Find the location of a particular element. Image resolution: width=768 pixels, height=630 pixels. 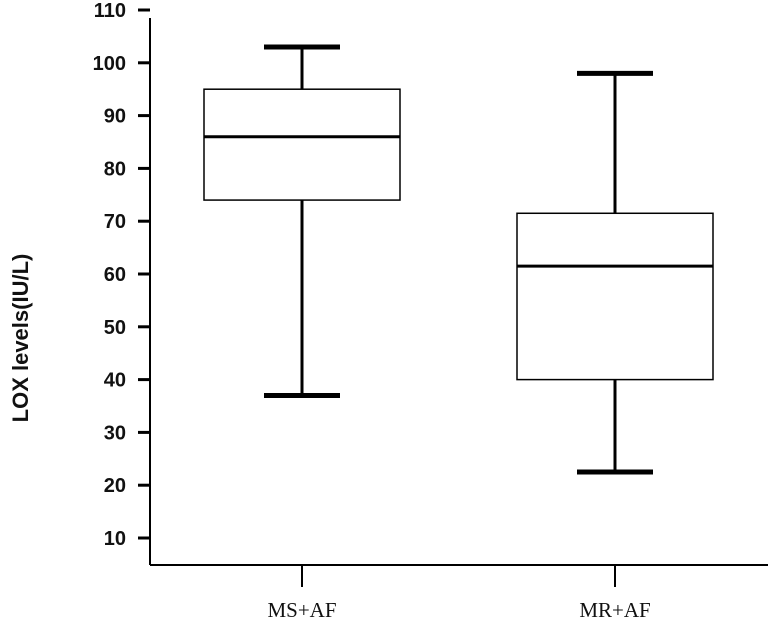

y-tick-label: 30 is located at coordinates (115, 433).